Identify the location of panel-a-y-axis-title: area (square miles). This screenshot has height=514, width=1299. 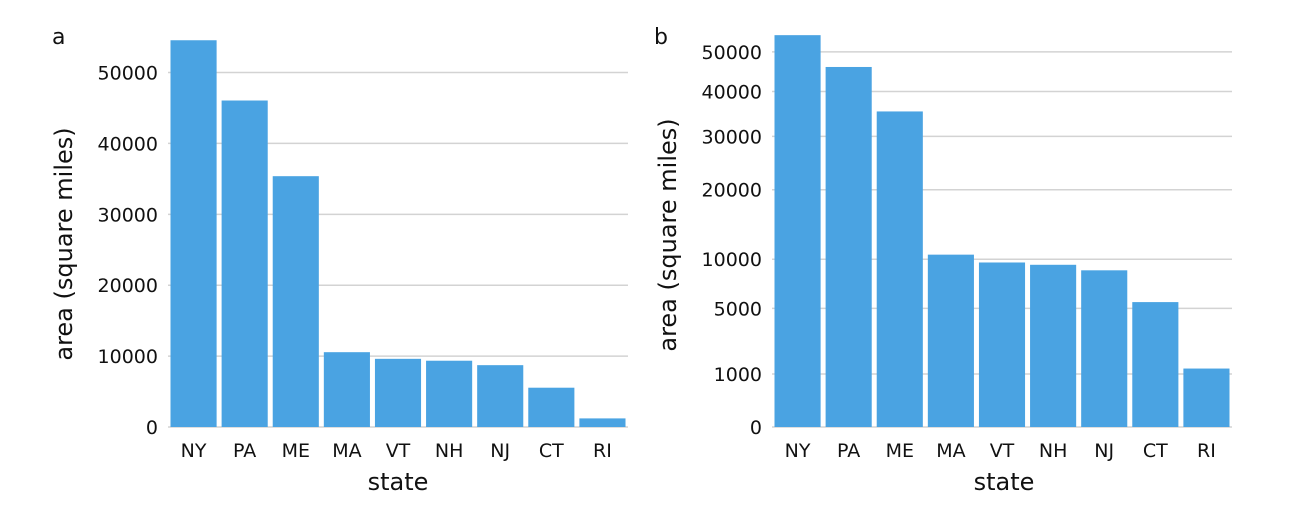
(64, 243).